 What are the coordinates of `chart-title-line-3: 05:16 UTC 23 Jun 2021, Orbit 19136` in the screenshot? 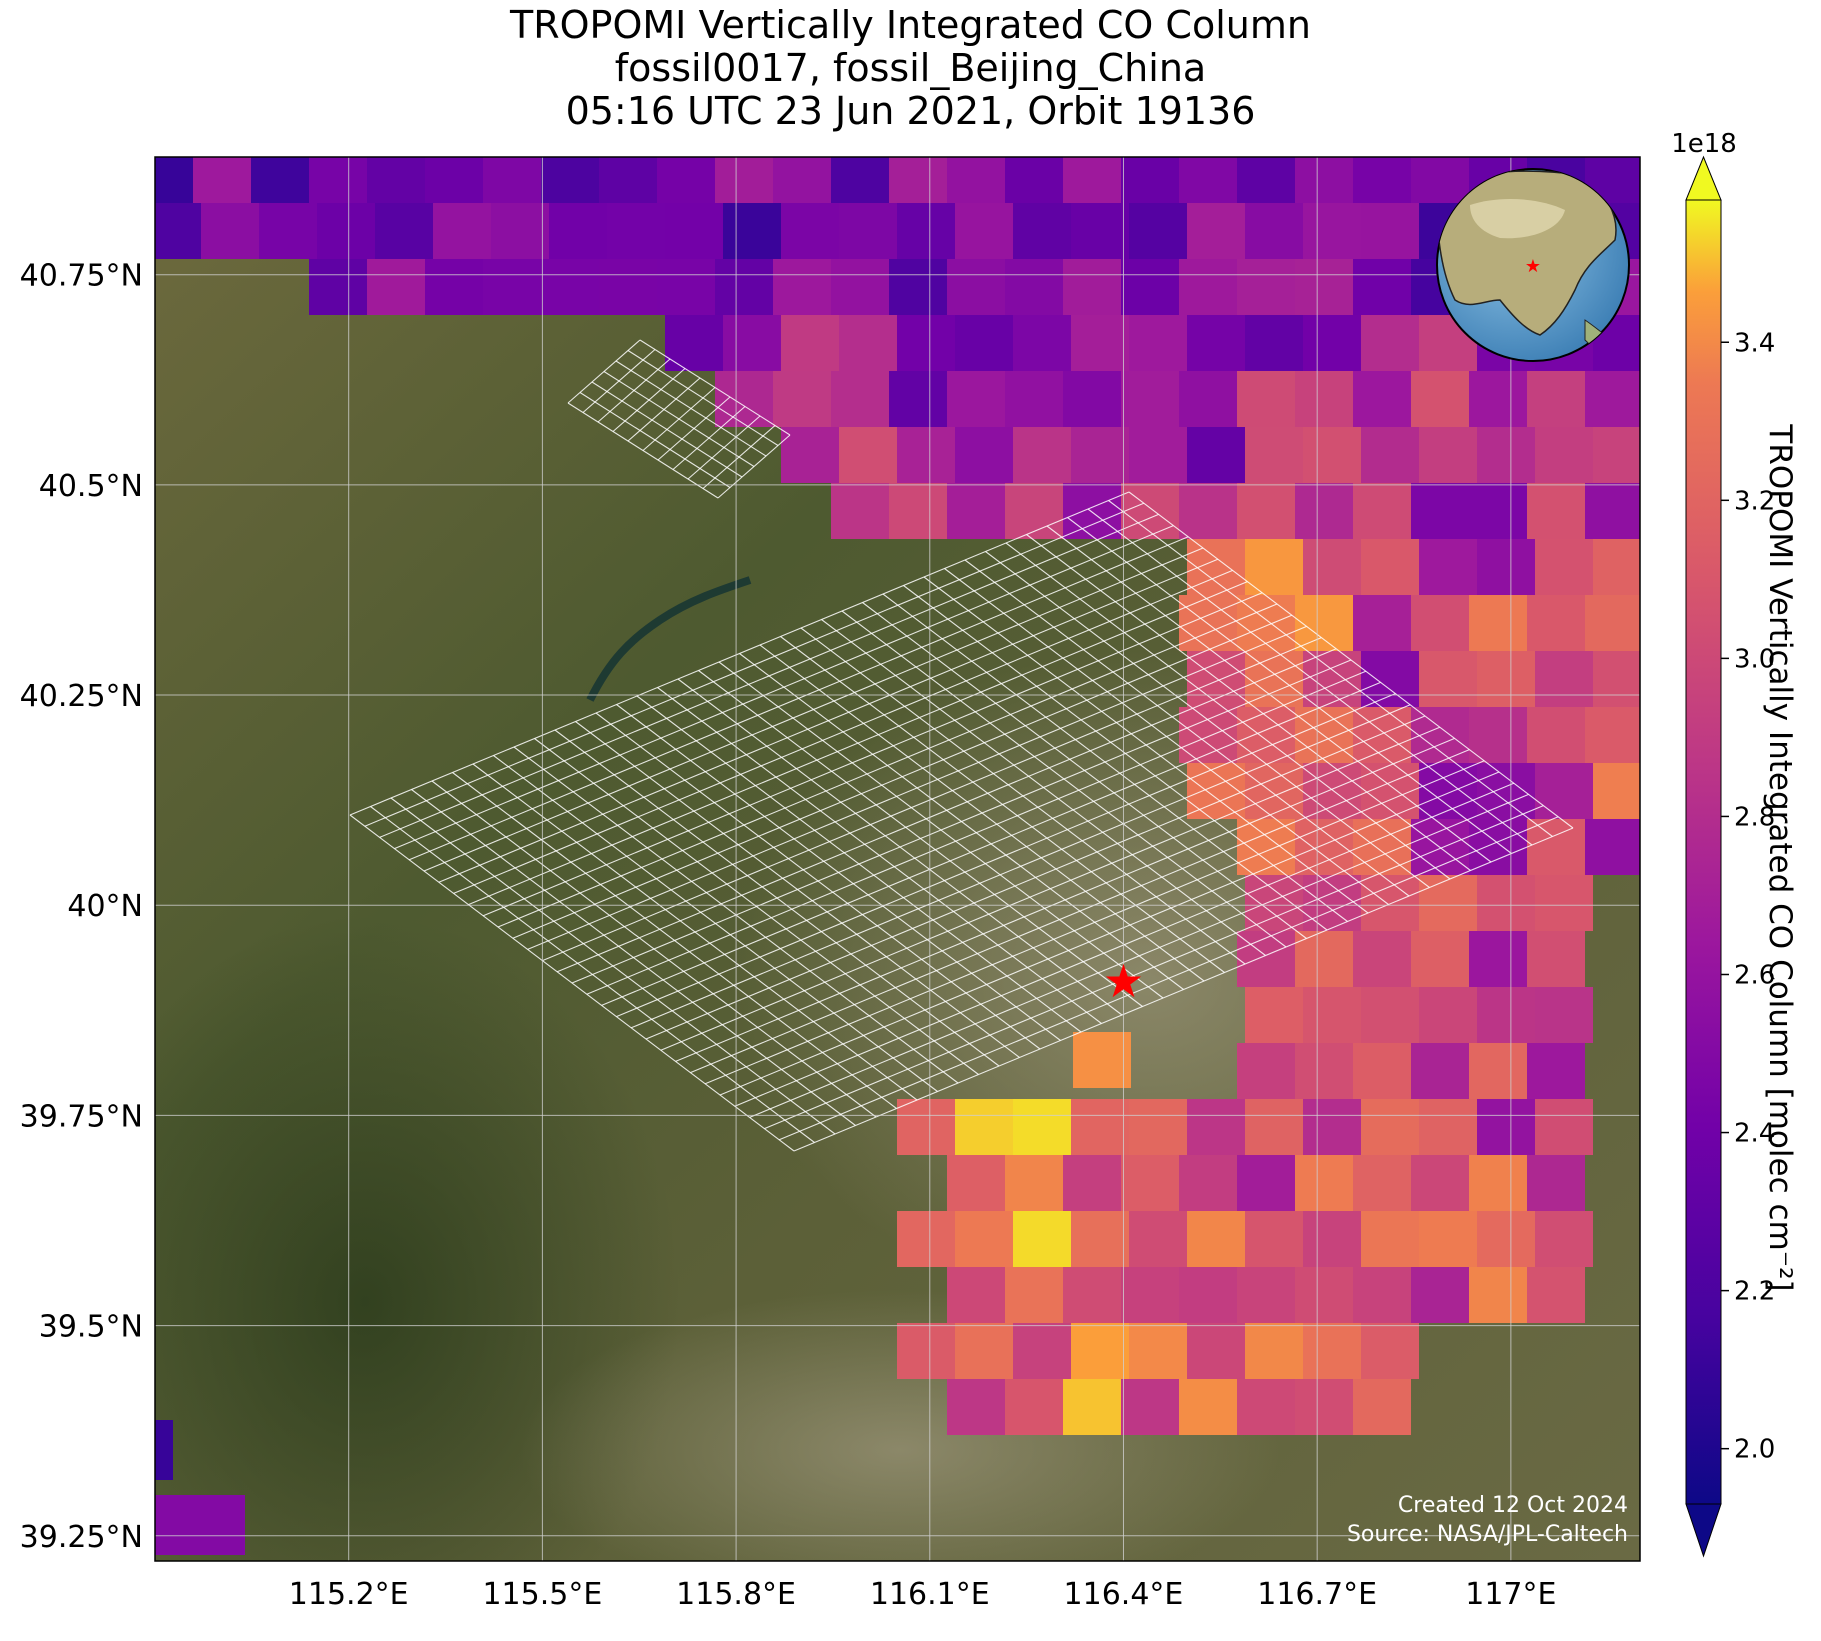 It's located at (910, 111).